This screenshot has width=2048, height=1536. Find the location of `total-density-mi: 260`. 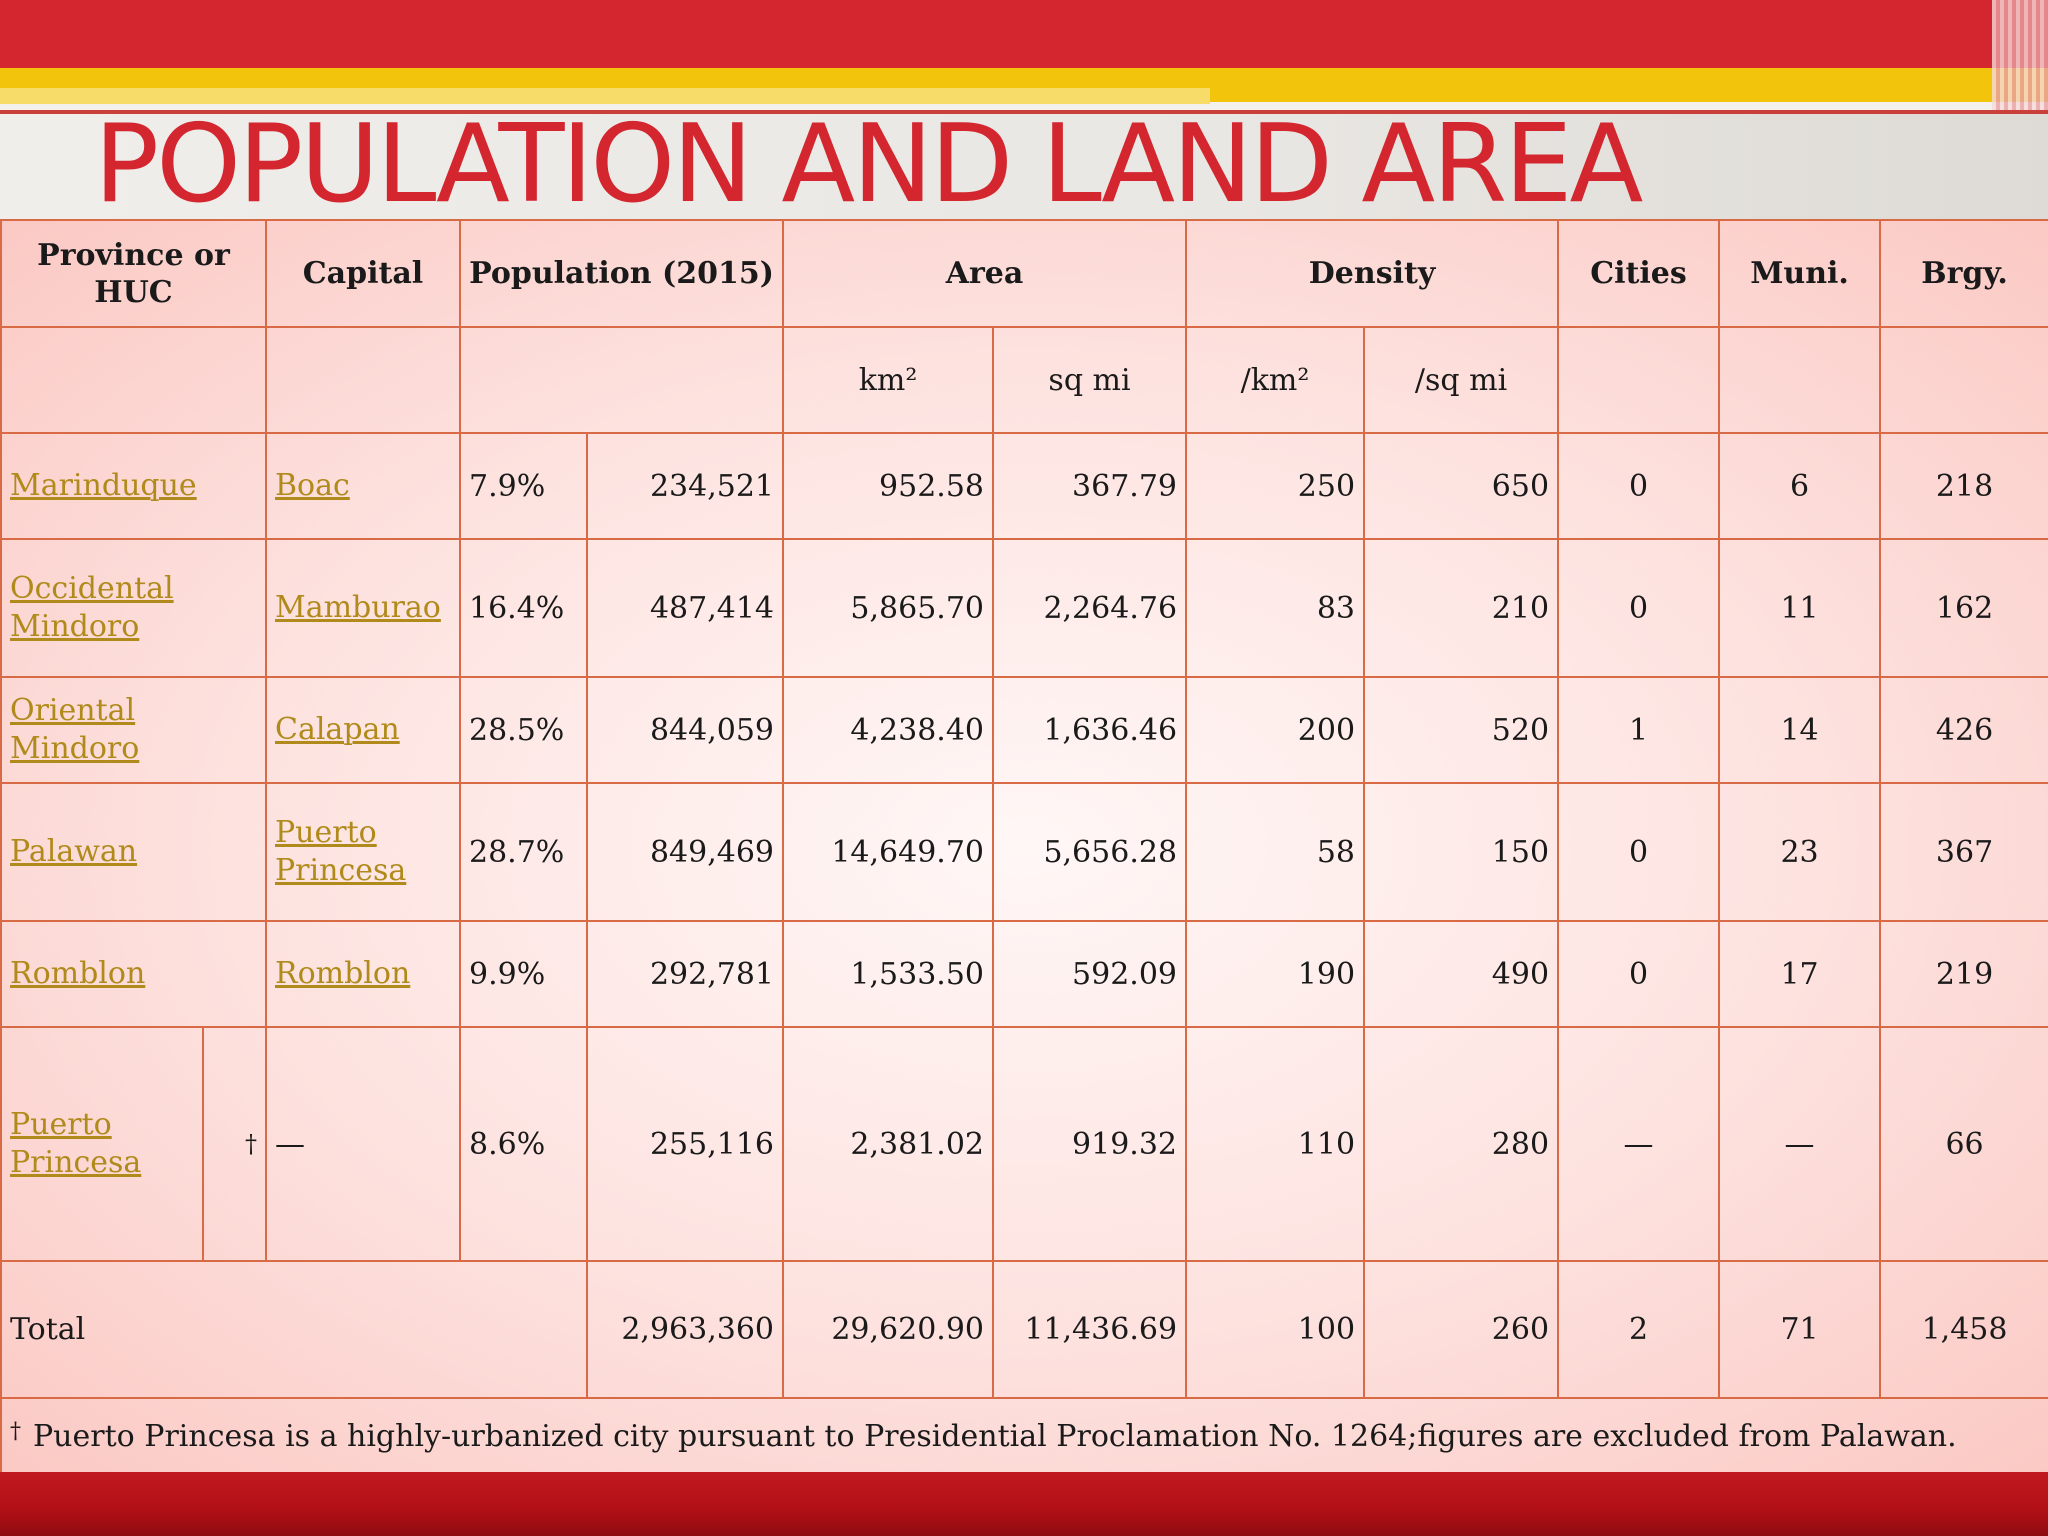

total-density-mi: 260 is located at coordinates (1461, 1329).